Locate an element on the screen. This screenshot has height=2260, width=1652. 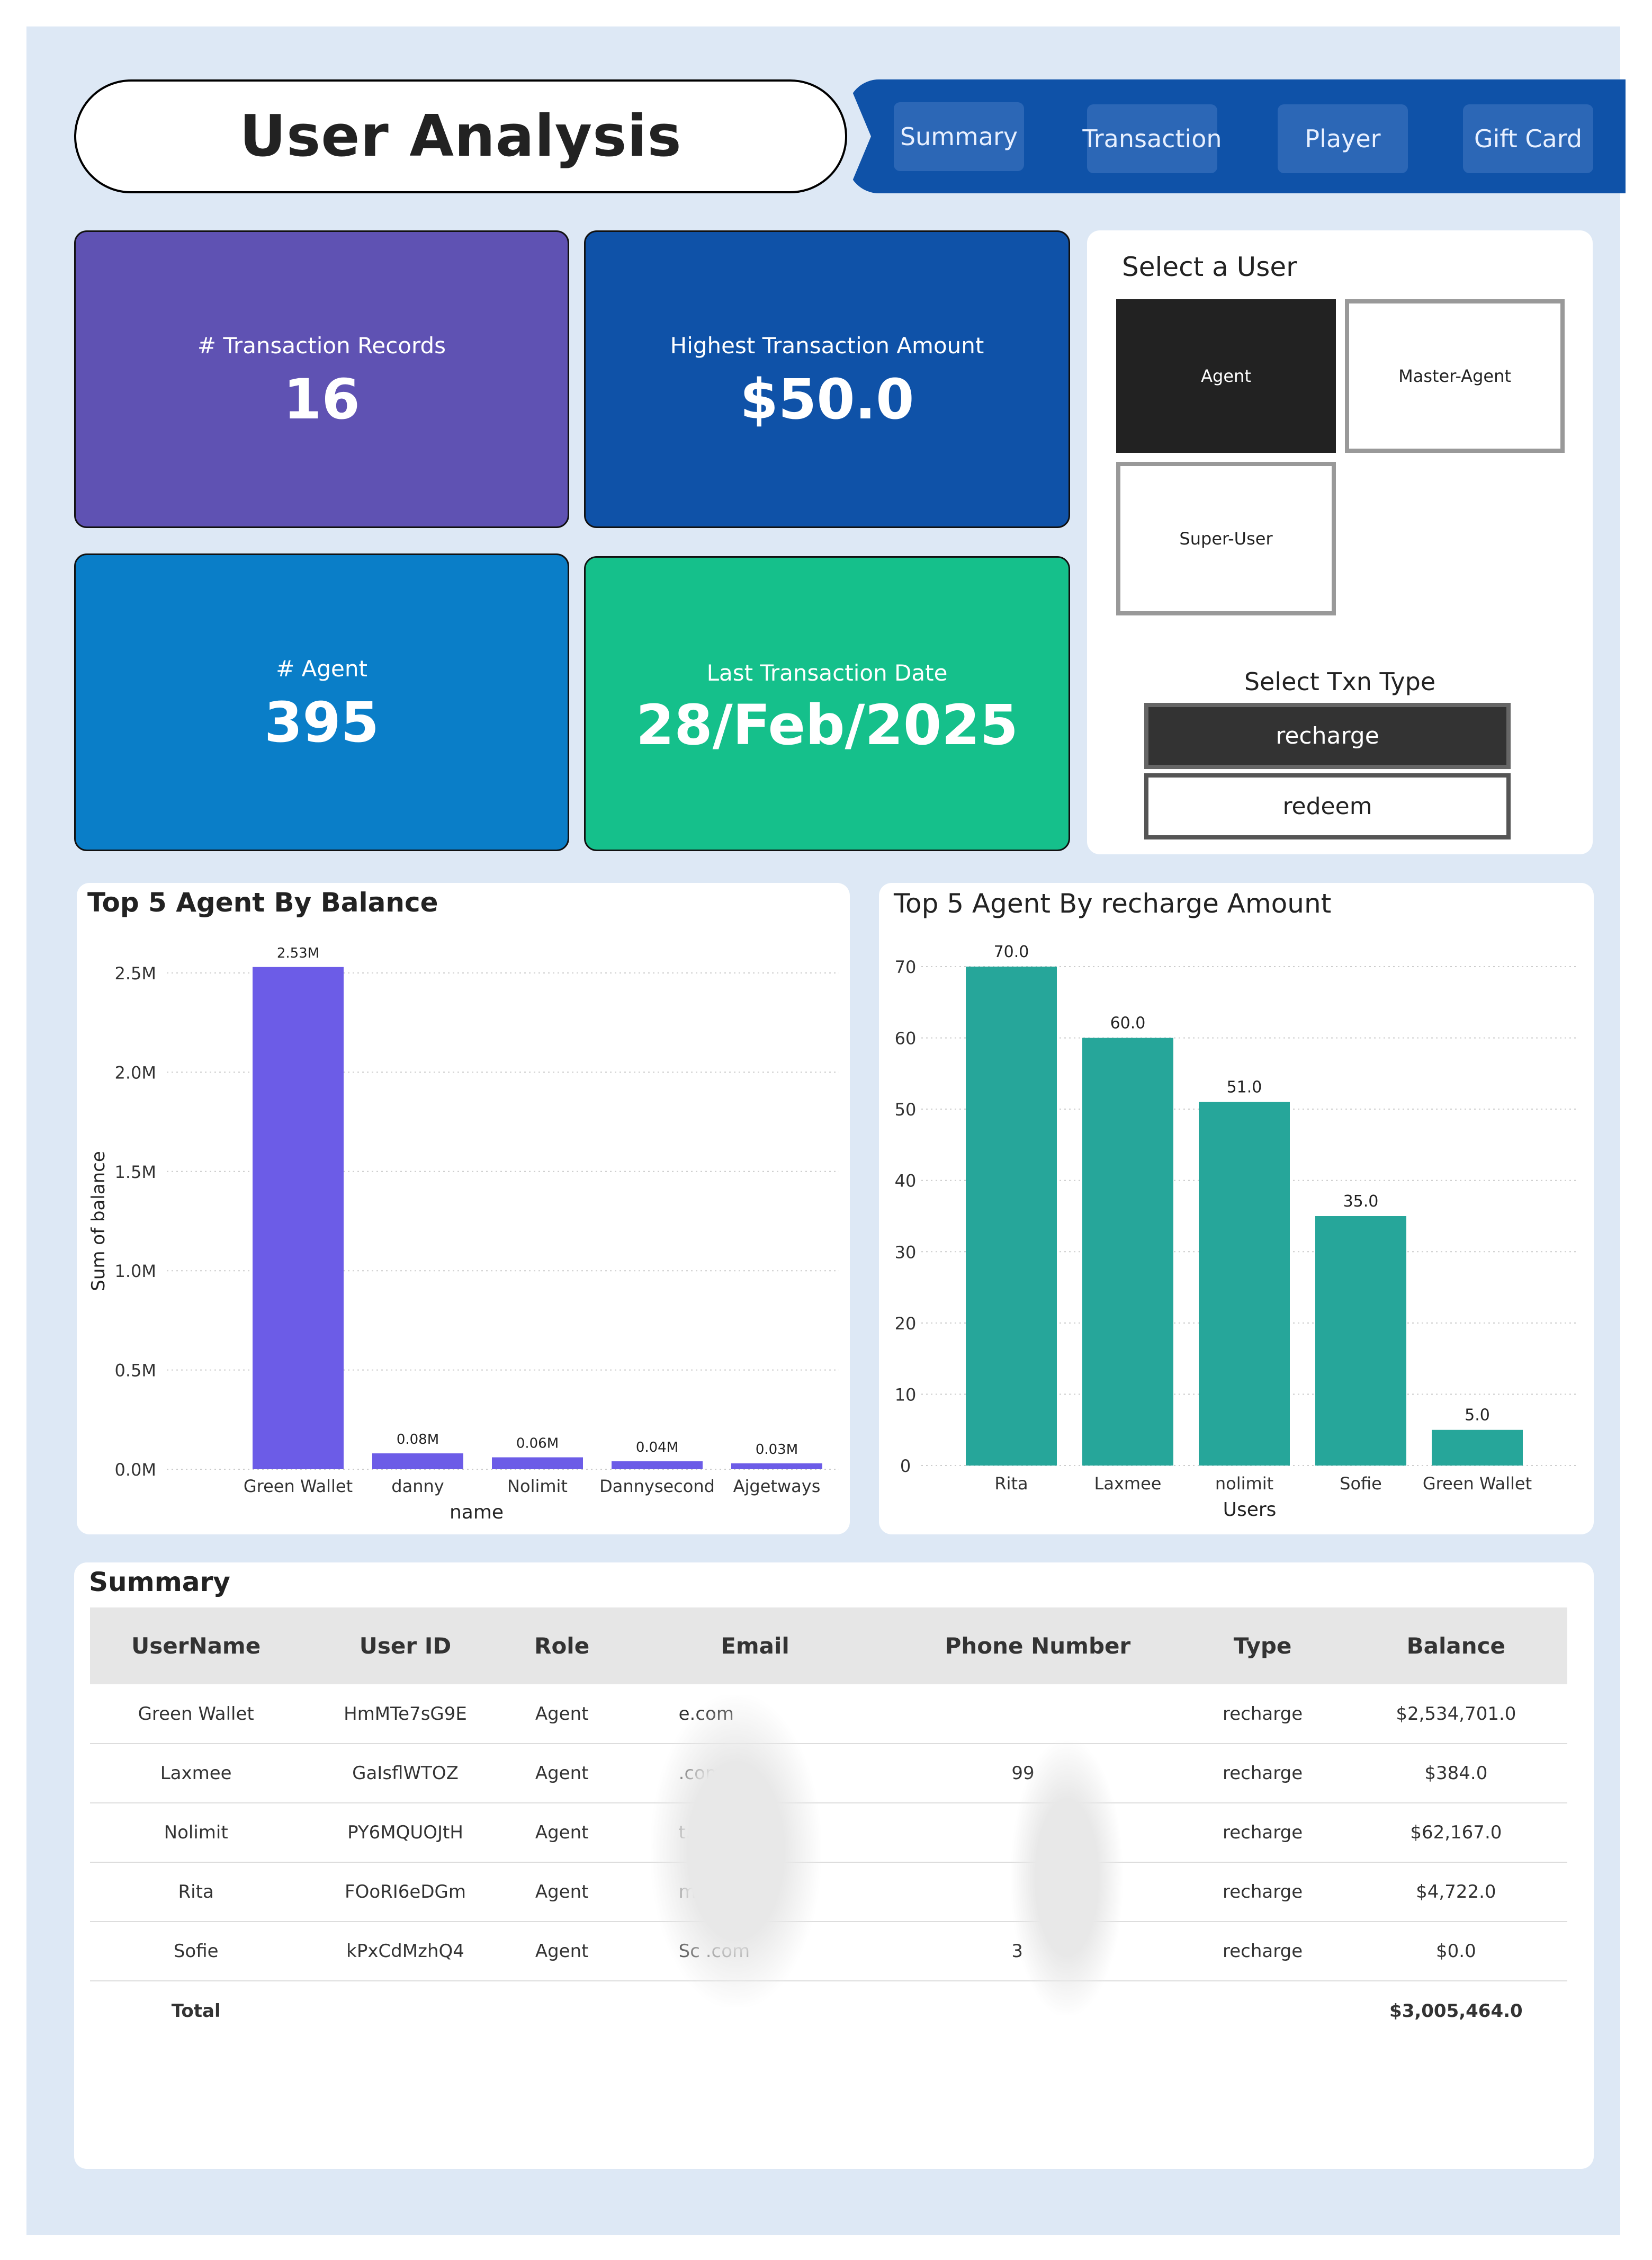
page-title: User Analysis is located at coordinates (460, 136).